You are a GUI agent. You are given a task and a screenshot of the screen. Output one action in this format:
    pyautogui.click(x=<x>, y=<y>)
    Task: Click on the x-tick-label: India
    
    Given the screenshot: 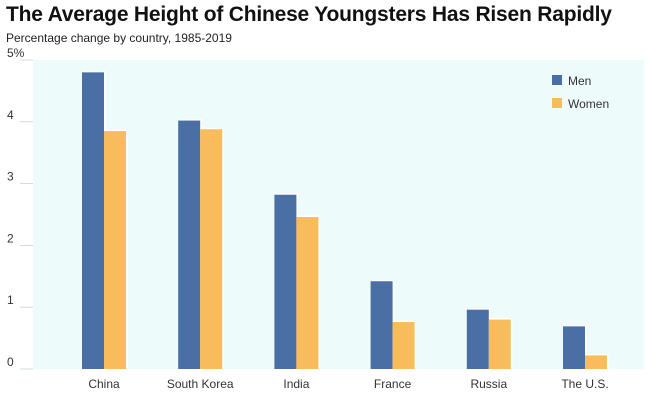 What is the action you would take?
    pyautogui.click(x=296, y=384)
    